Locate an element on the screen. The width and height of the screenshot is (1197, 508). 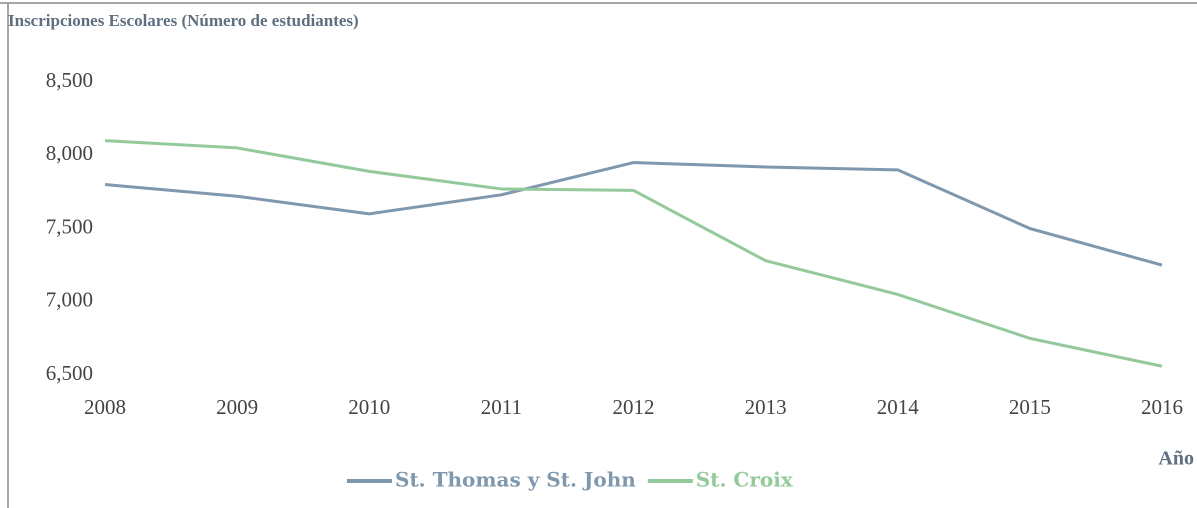
legend-label: St. Croix is located at coordinates (745, 480).